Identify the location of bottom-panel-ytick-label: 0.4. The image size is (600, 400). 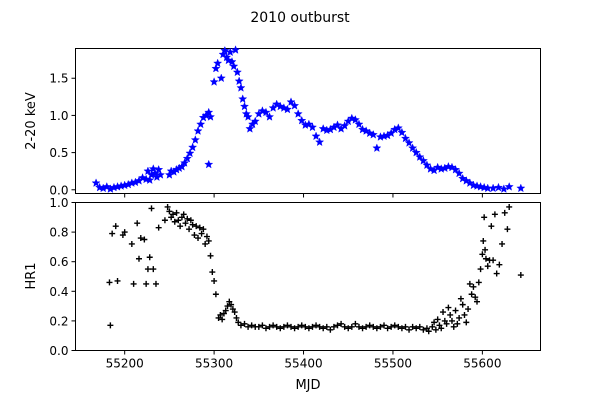
(58, 292).